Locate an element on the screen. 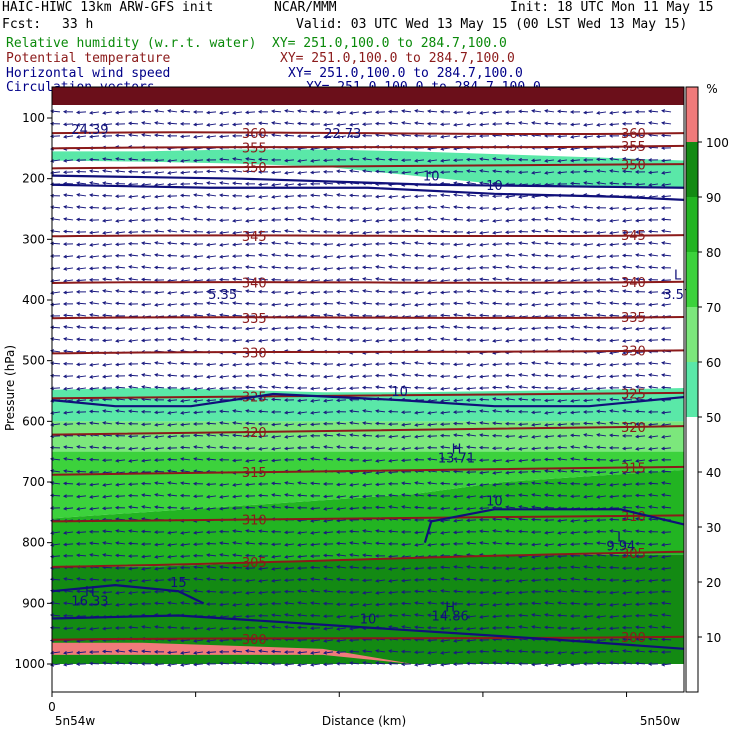 Image resolution: width=740 pixels, height=740 pixels. colorbar-tick-label: 10 is located at coordinates (713, 638).